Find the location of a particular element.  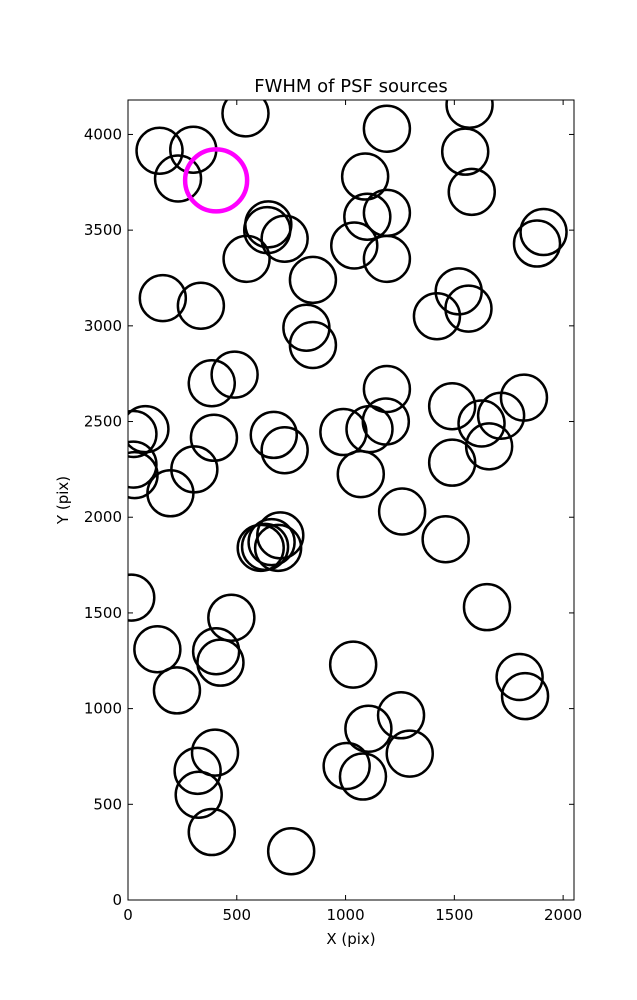

y-tick-label-3000: 3000 is located at coordinates (103, 326).